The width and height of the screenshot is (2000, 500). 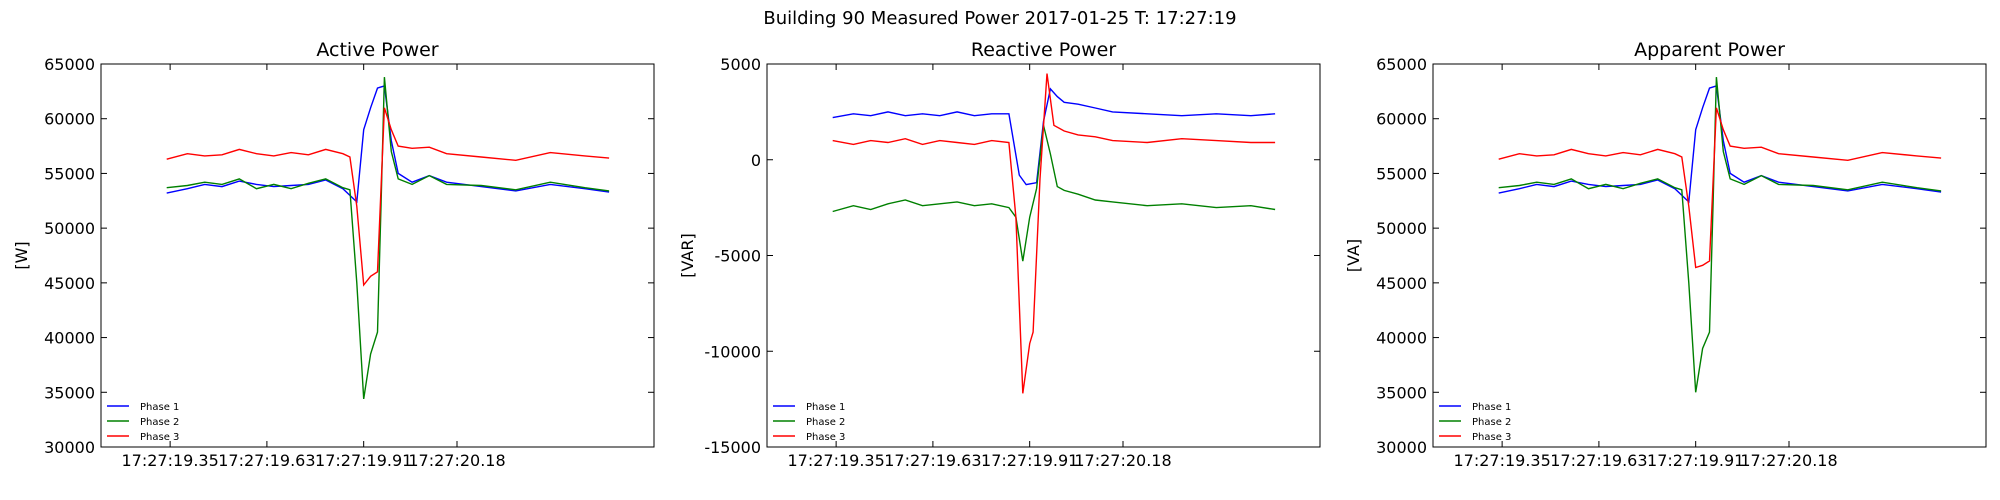 I want to click on y-tick-label: -10000, so click(x=732, y=351).